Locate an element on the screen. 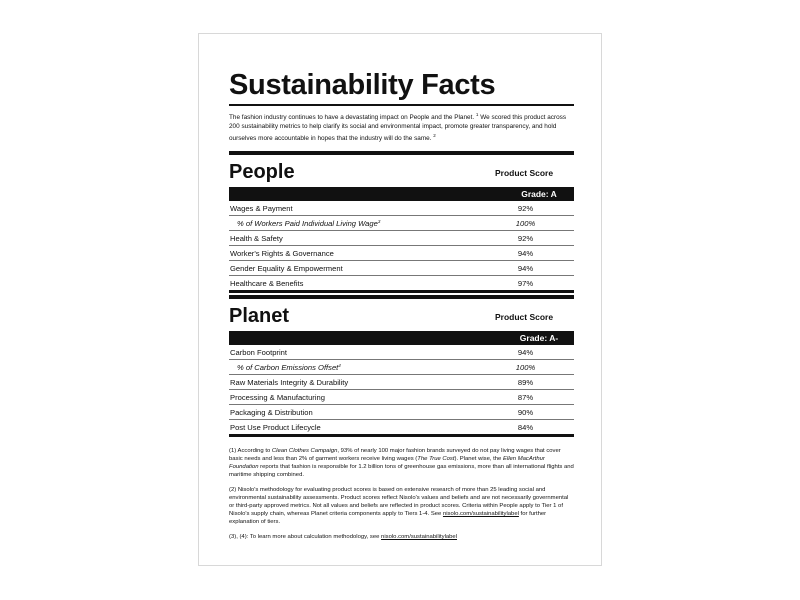 This screenshot has height=600, width=800. grade: Grade: A- is located at coordinates (539, 338).